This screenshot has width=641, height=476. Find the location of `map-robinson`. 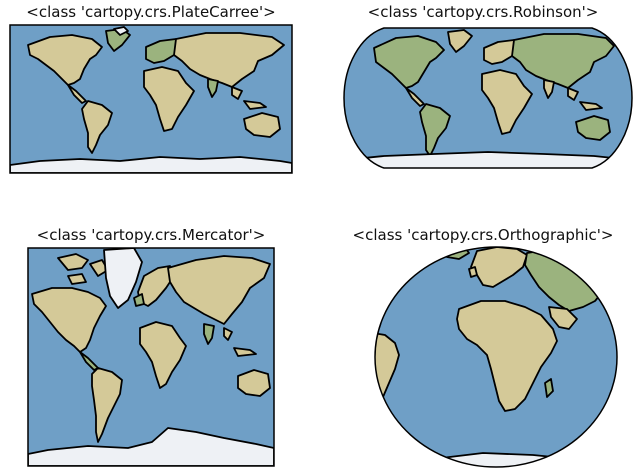

map-robinson is located at coordinates (488, 98).